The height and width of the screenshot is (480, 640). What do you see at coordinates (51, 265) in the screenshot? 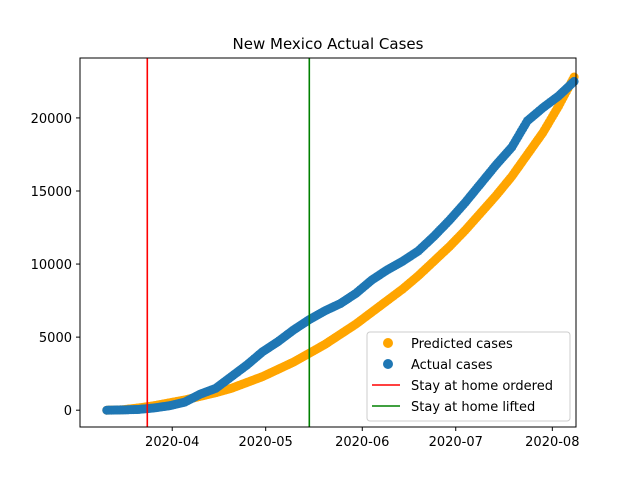
I see `y-tick-label: 10000` at bounding box center [51, 265].